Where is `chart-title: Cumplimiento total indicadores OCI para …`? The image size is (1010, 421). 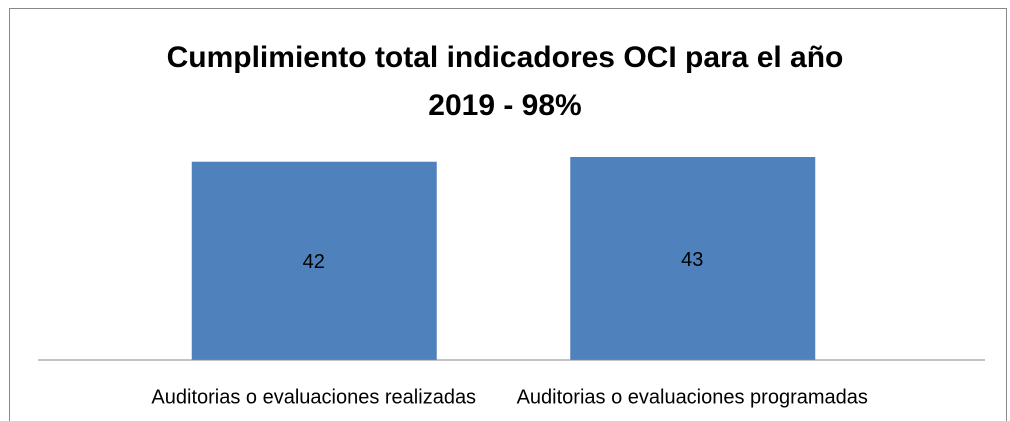 chart-title: Cumplimiento total indicadores OCI para … is located at coordinates (505, 81).